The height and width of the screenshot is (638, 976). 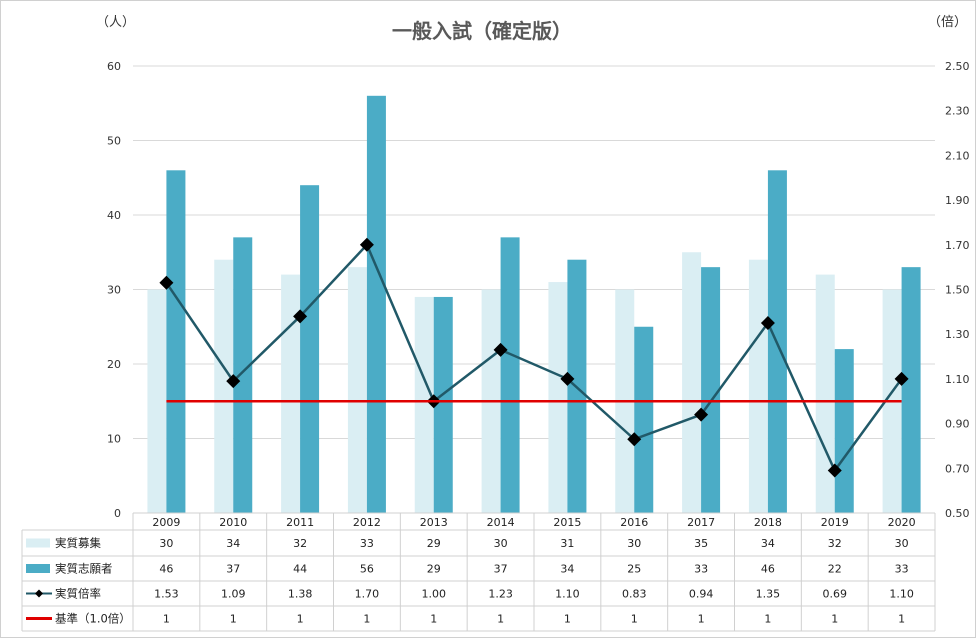 What do you see at coordinates (38, 543) in the screenshot?
I see `legend-key` at bounding box center [38, 543].